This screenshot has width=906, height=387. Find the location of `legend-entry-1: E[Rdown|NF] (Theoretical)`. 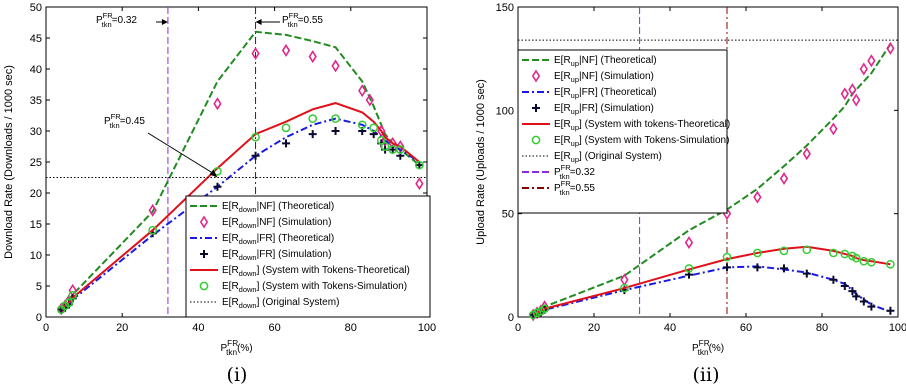

legend-entry-1: E[Rdown|NF] (Theoretical) is located at coordinates (262, 207).